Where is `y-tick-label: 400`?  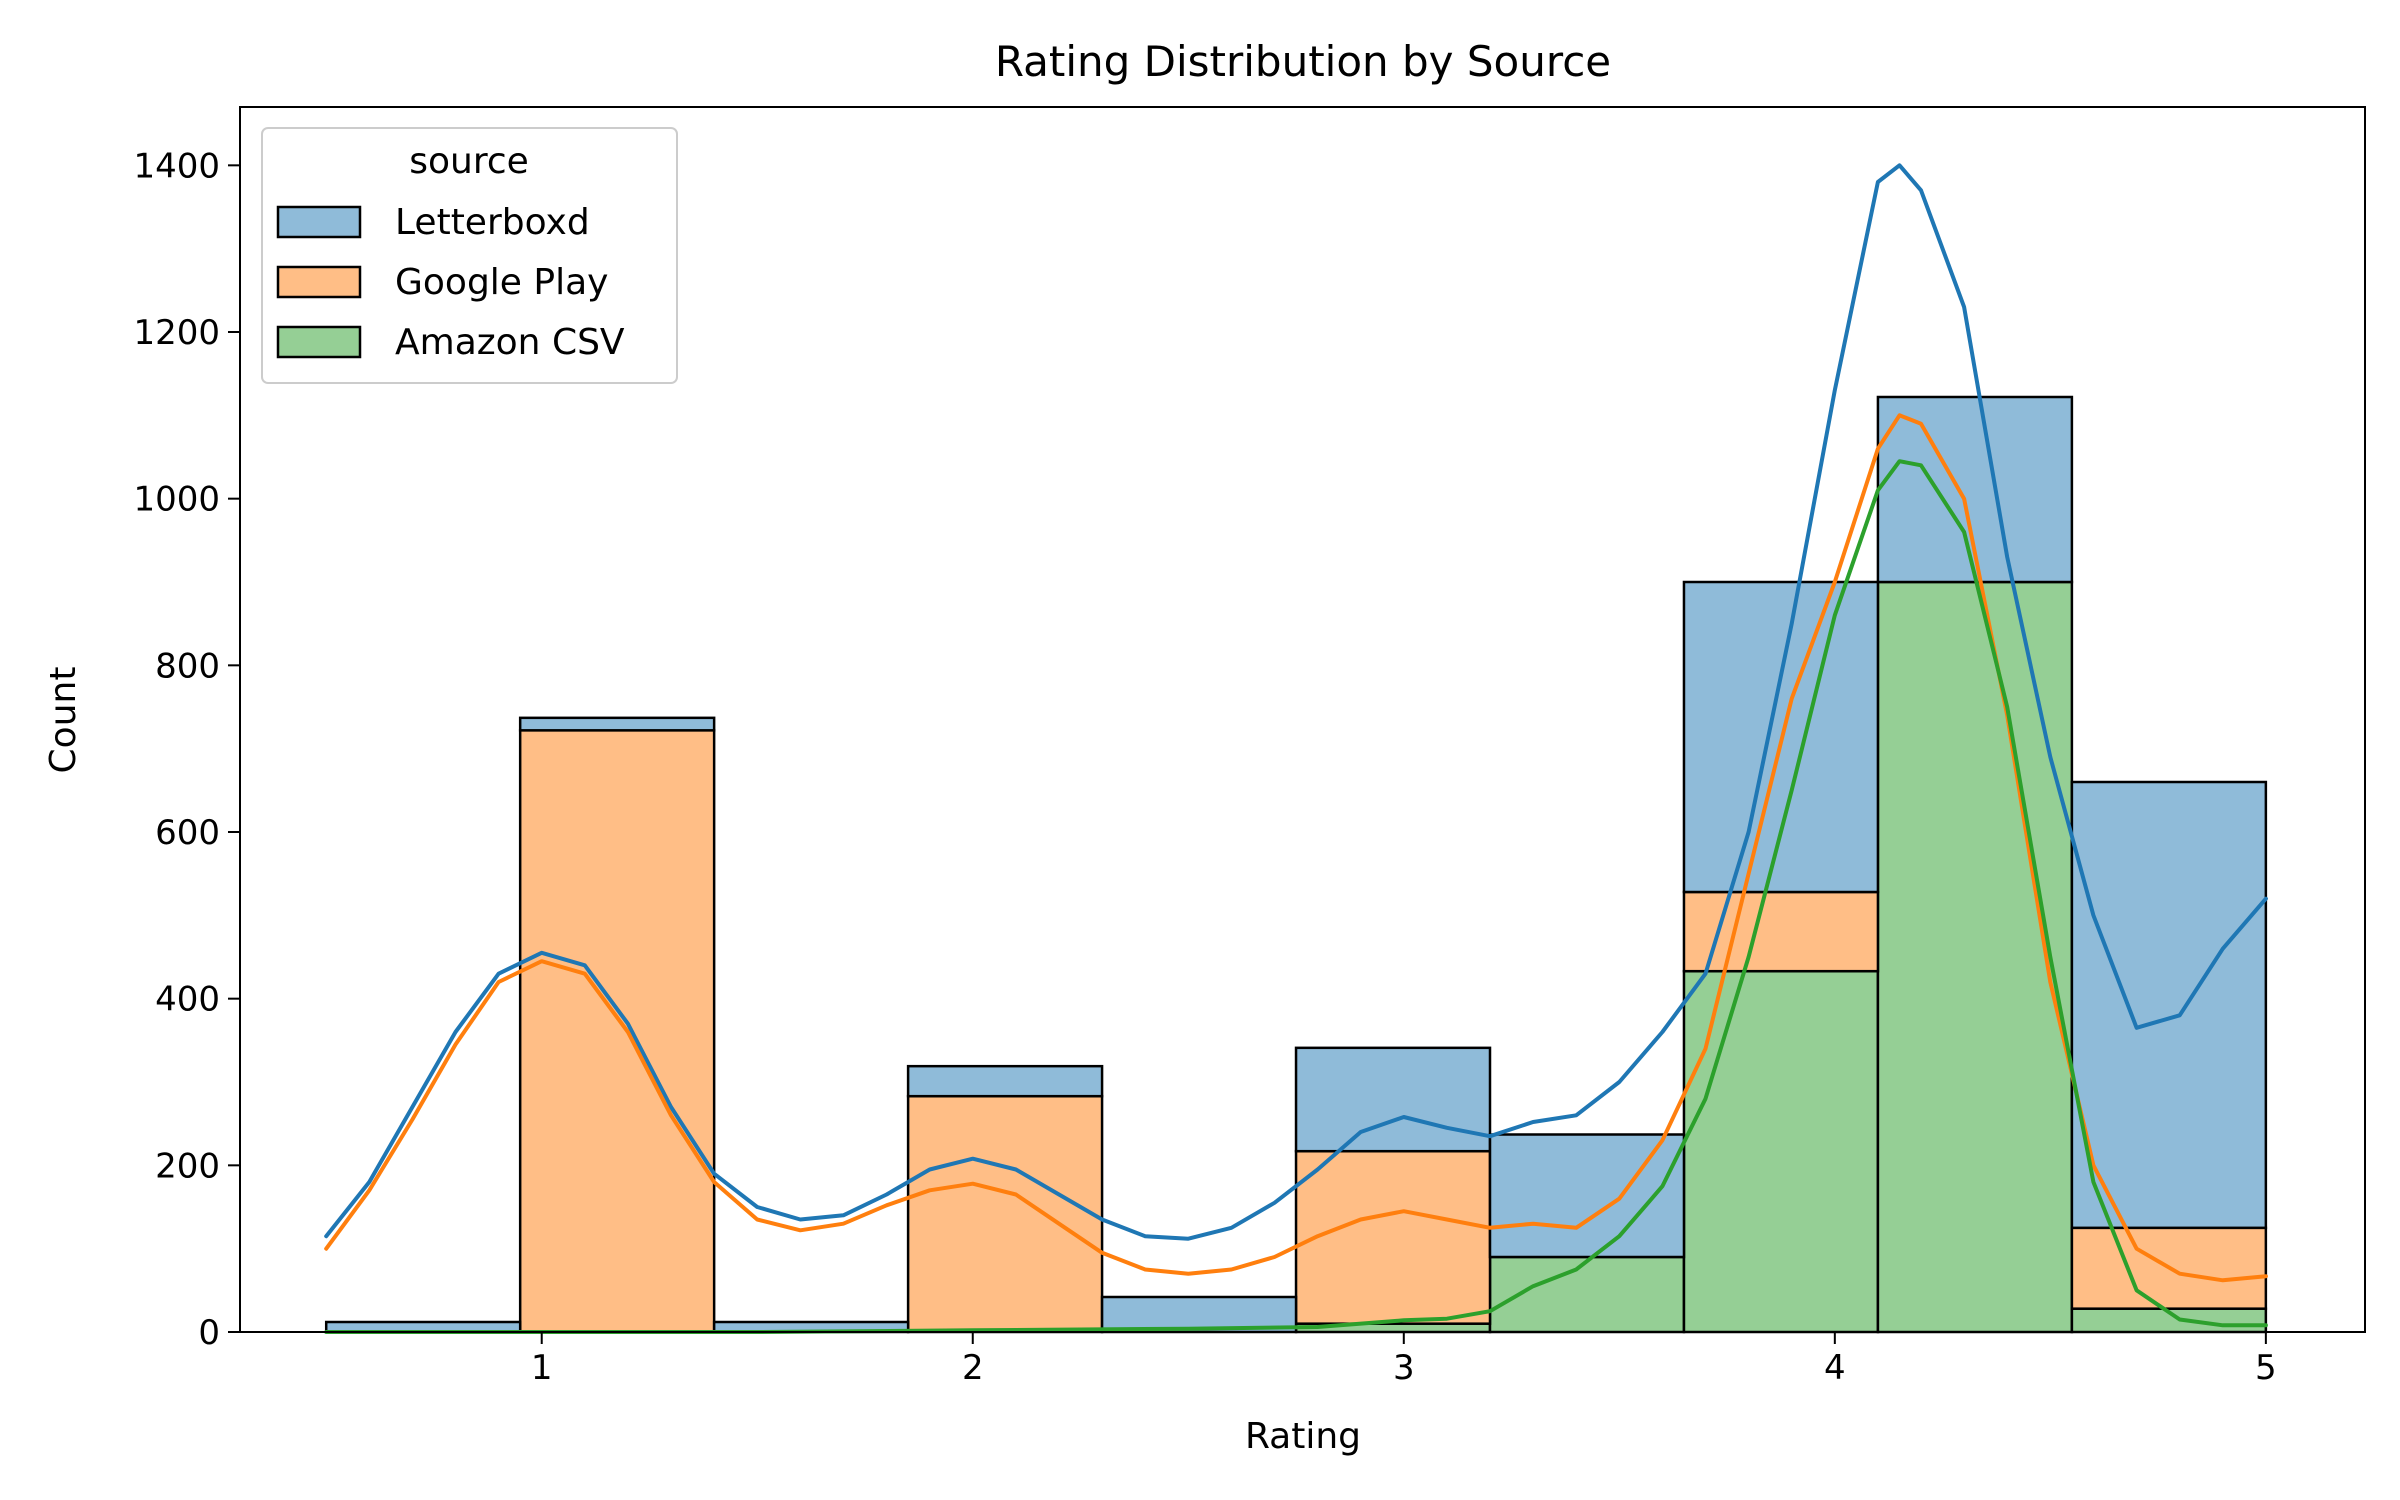
y-tick-label: 400 is located at coordinates (187, 1000).